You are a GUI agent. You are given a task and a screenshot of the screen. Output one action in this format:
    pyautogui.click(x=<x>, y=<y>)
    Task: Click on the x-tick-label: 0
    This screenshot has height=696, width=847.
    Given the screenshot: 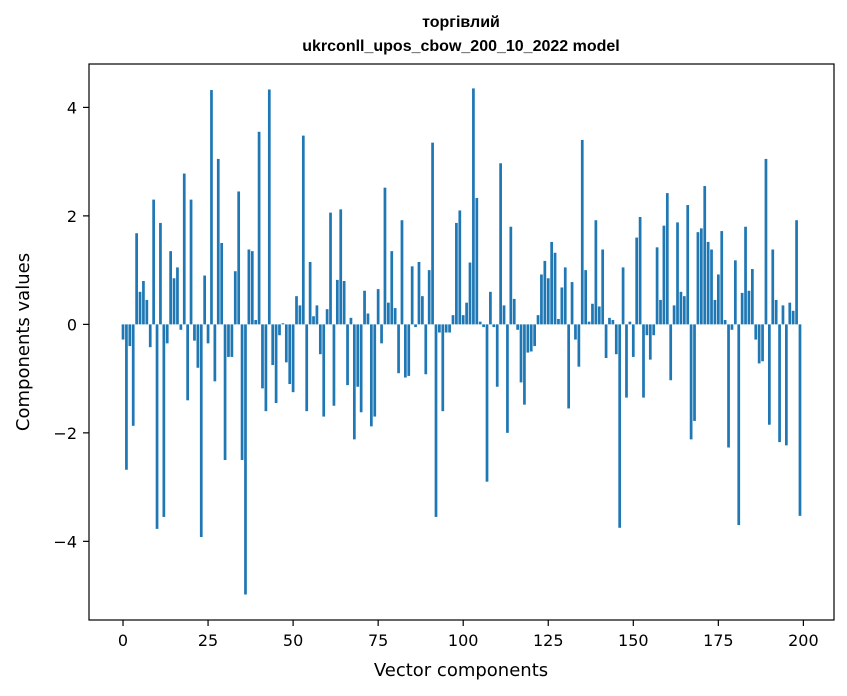 What is the action you would take?
    pyautogui.click(x=123, y=640)
    